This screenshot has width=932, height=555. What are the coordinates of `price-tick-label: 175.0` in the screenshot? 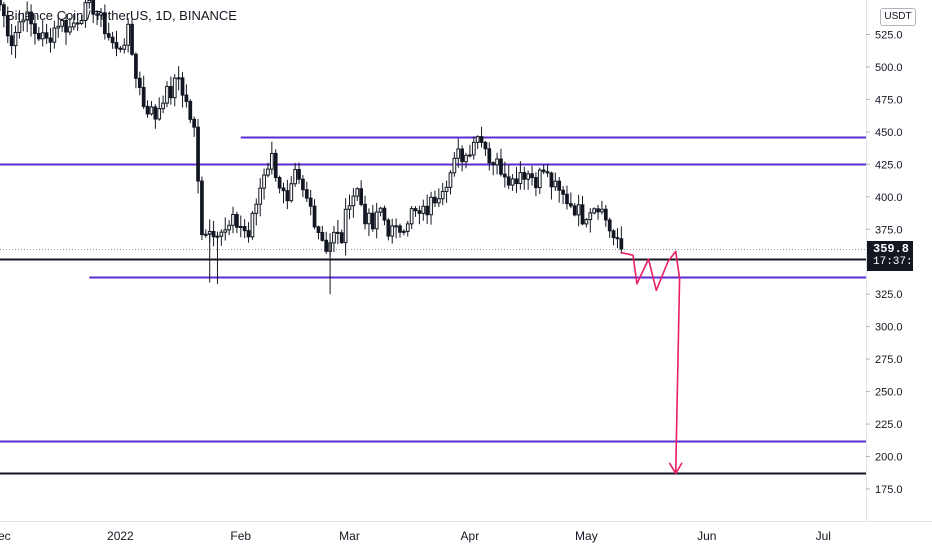 It's located at (889, 490).